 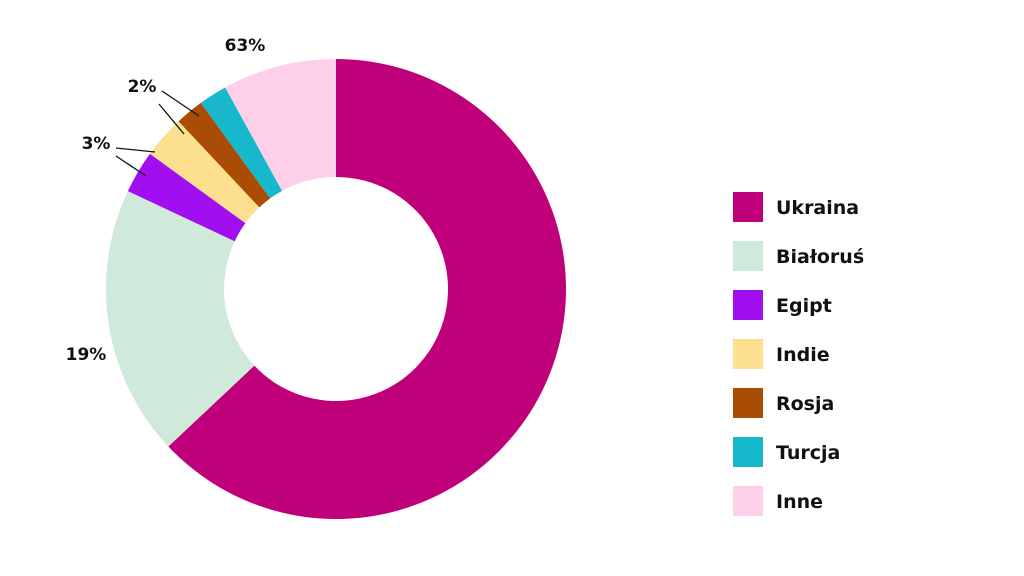 What do you see at coordinates (748, 403) in the screenshot?
I see `legend-swatch-rosja` at bounding box center [748, 403].